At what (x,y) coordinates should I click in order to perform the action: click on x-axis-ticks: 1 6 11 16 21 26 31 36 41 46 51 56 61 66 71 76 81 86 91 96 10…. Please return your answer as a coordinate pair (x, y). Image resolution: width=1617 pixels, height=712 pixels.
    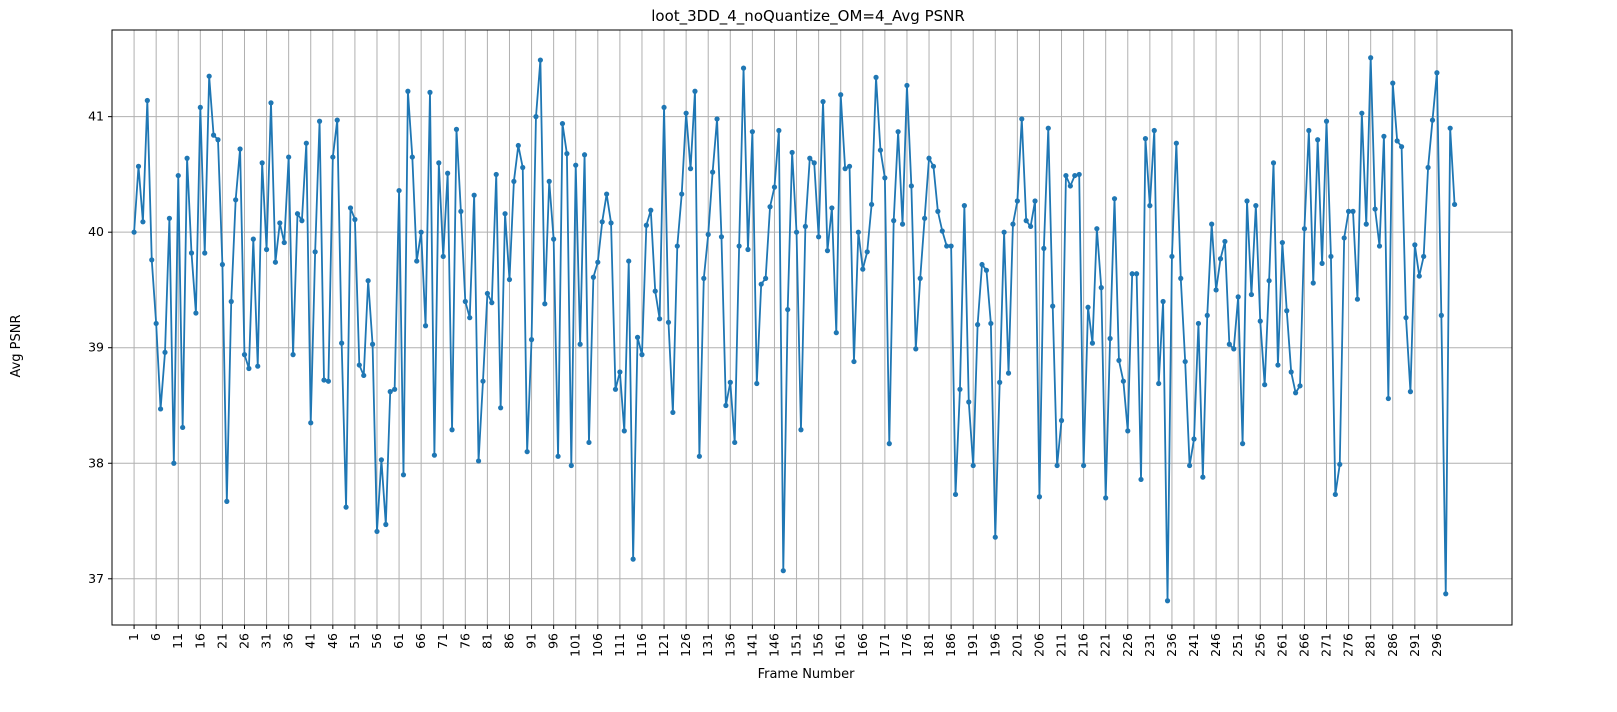
    Looking at the image, I should click on (785, 641).